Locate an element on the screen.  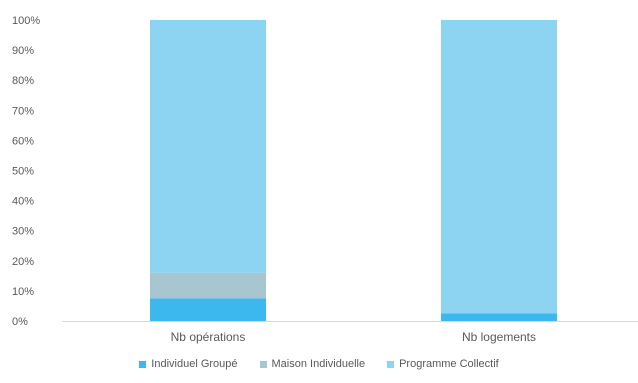
y-tick-label: 70% is located at coordinates (23, 111).